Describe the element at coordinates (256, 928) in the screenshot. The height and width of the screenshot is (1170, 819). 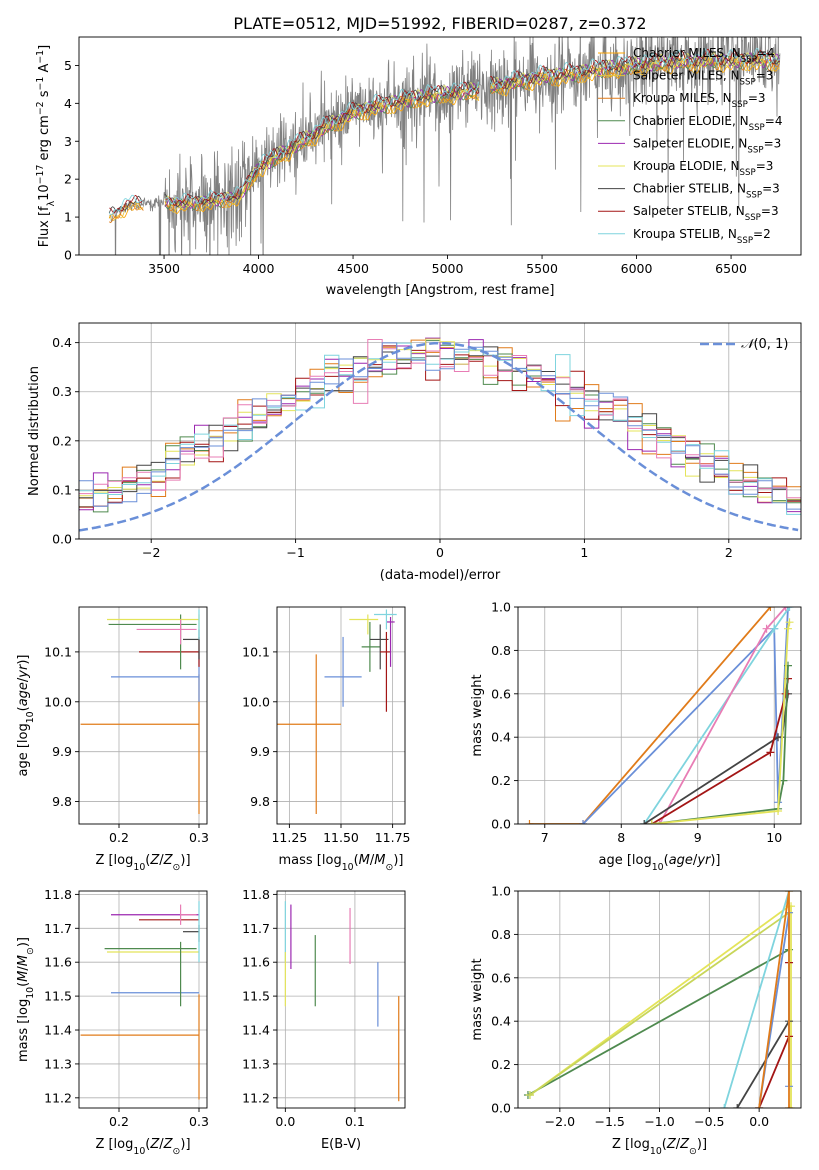
I see `y-tick-label: 11.7` at that location.